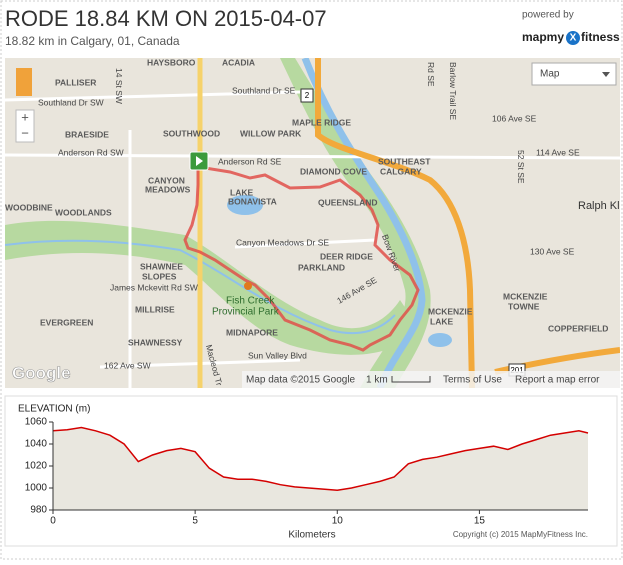 The image size is (623, 565). I want to click on river, so click(363, 223).